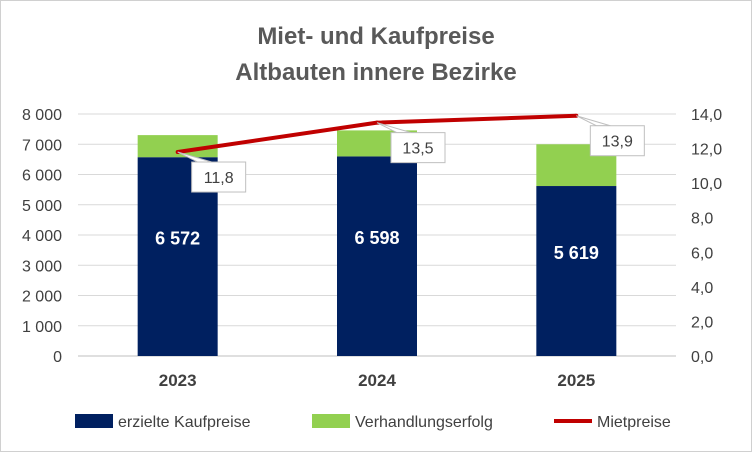 The height and width of the screenshot is (452, 752). Describe the element at coordinates (177, 146) in the screenshot. I see `bar-verhandlungserfolg` at that location.